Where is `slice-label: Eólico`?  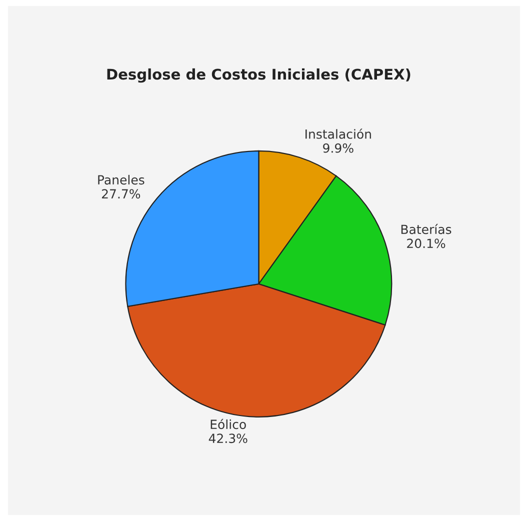
slice-label: Eólico is located at coordinates (228, 424).